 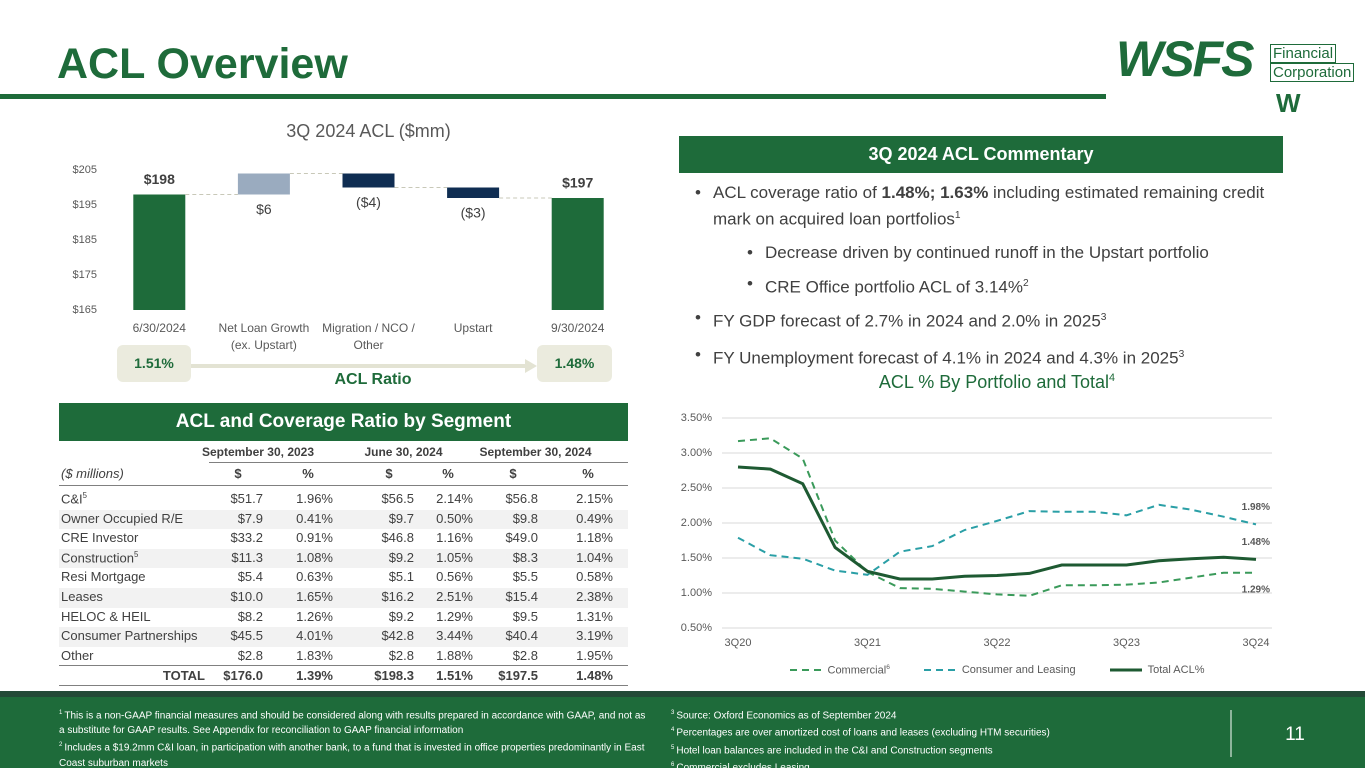 I want to click on logo-line1: Financial, so click(x=1303, y=53).